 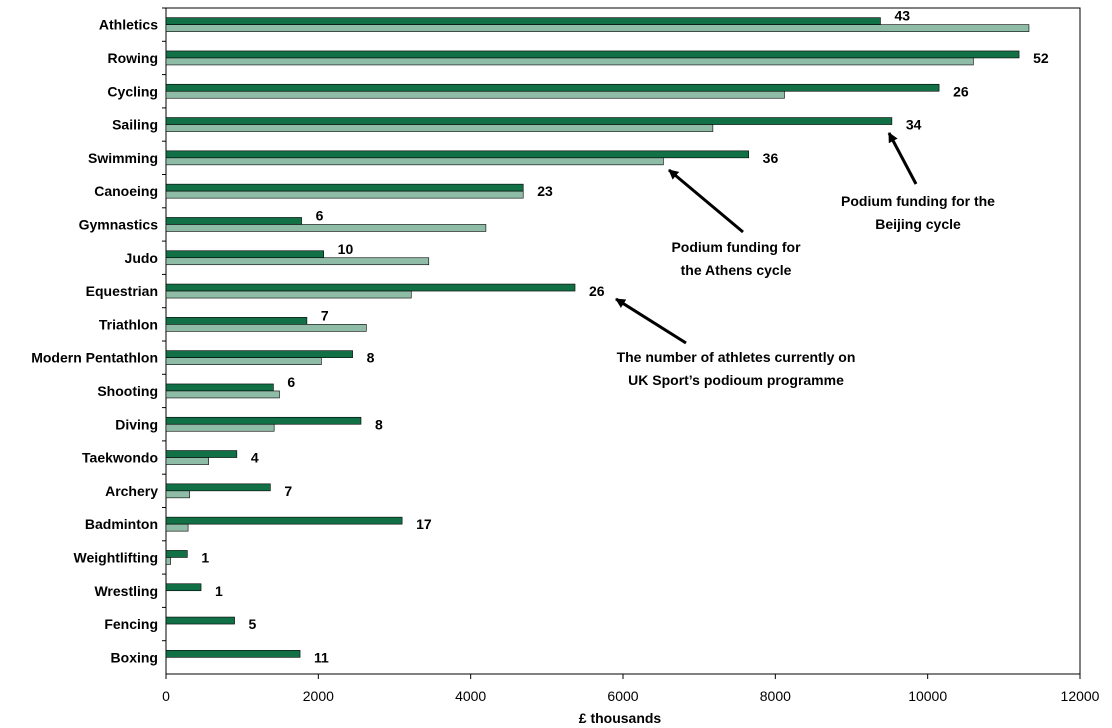 What do you see at coordinates (545, 191) in the screenshot?
I see `data-label-canoeing: 23` at bounding box center [545, 191].